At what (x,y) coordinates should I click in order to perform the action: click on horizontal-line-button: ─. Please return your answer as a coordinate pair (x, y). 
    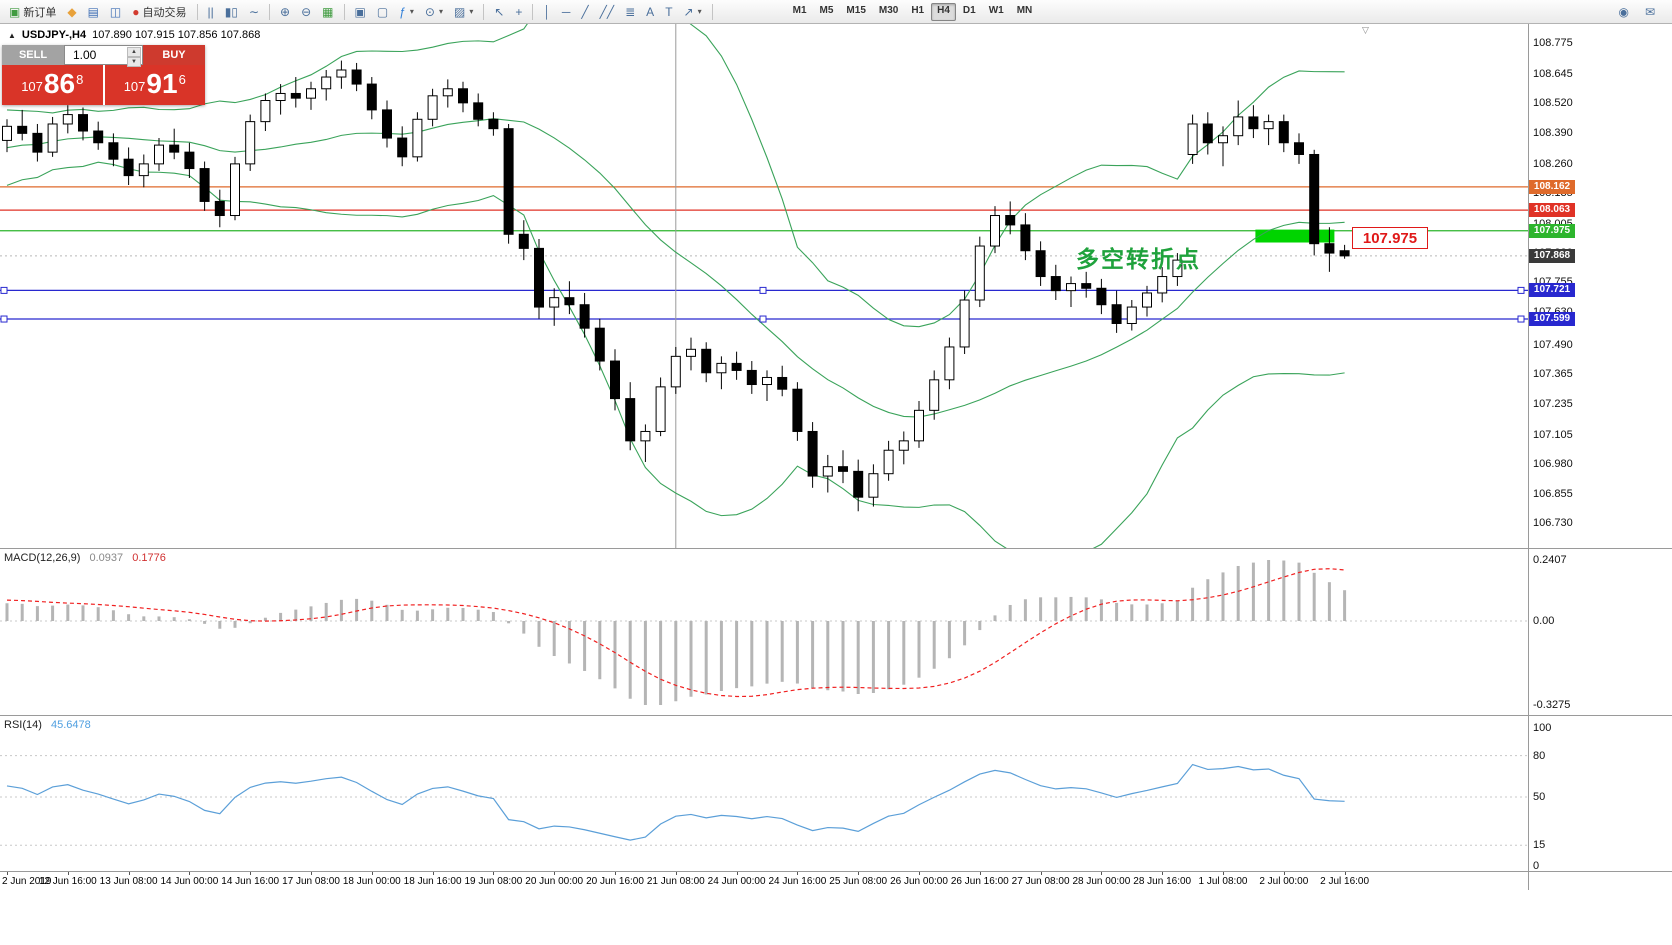
    Looking at the image, I should click on (566, 12).